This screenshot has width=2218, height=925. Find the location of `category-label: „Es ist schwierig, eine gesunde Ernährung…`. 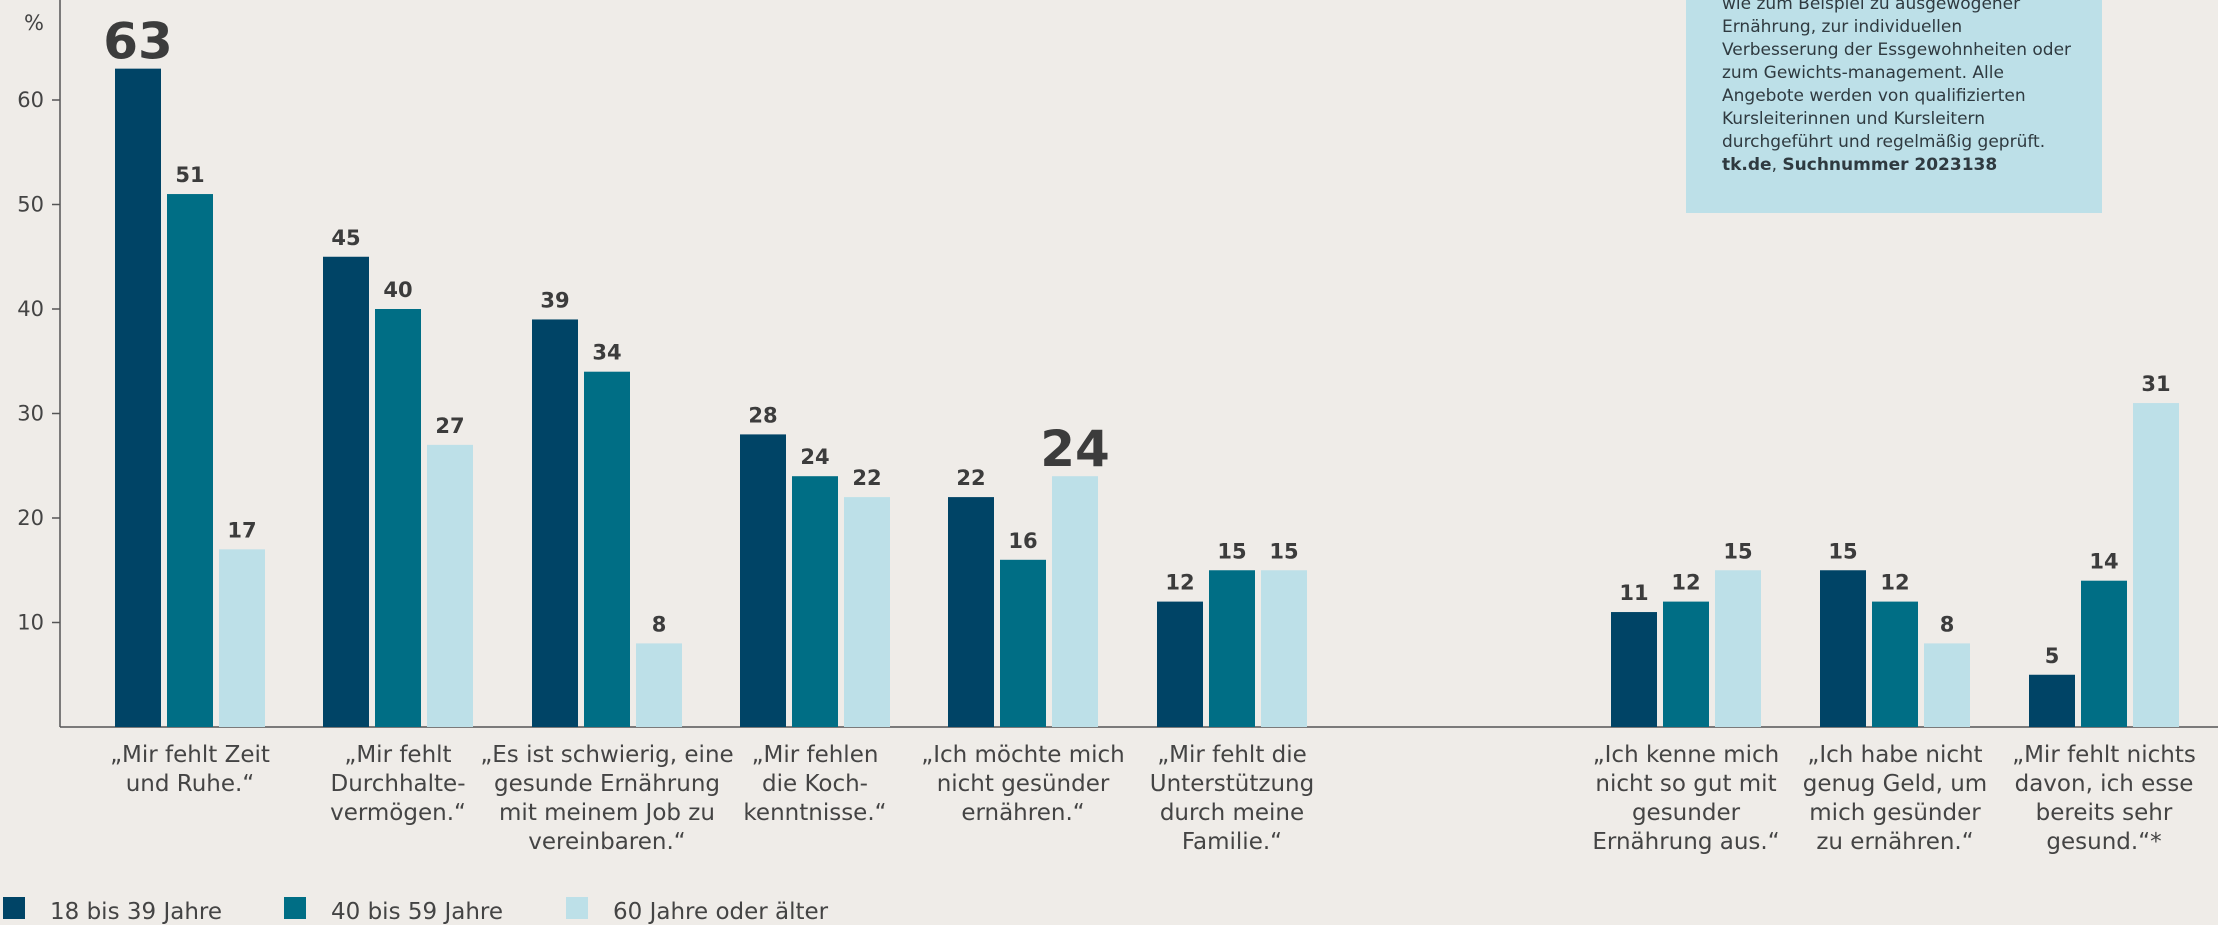

category-label: „Es ist schwierig, eine gesunde Ernährung… is located at coordinates (606, 798).